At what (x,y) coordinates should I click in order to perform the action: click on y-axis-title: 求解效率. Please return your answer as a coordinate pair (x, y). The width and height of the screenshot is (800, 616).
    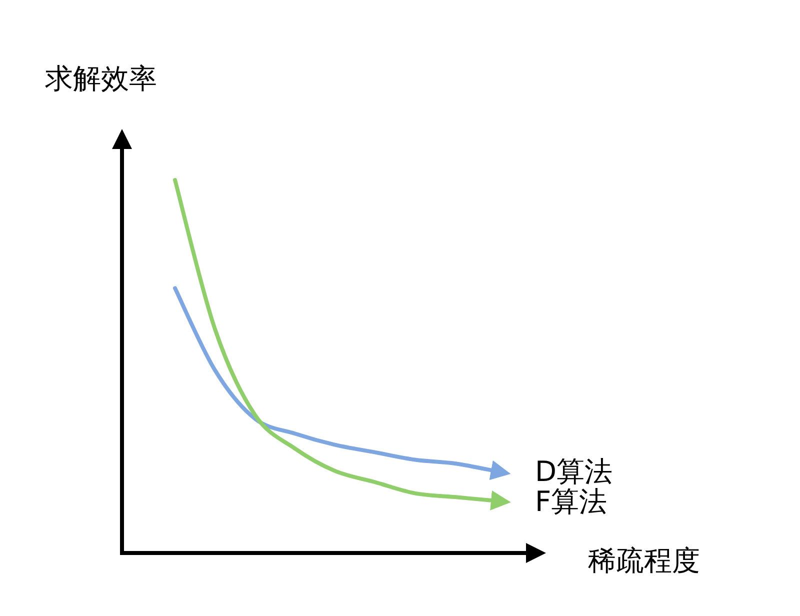
    Looking at the image, I should click on (101, 78).